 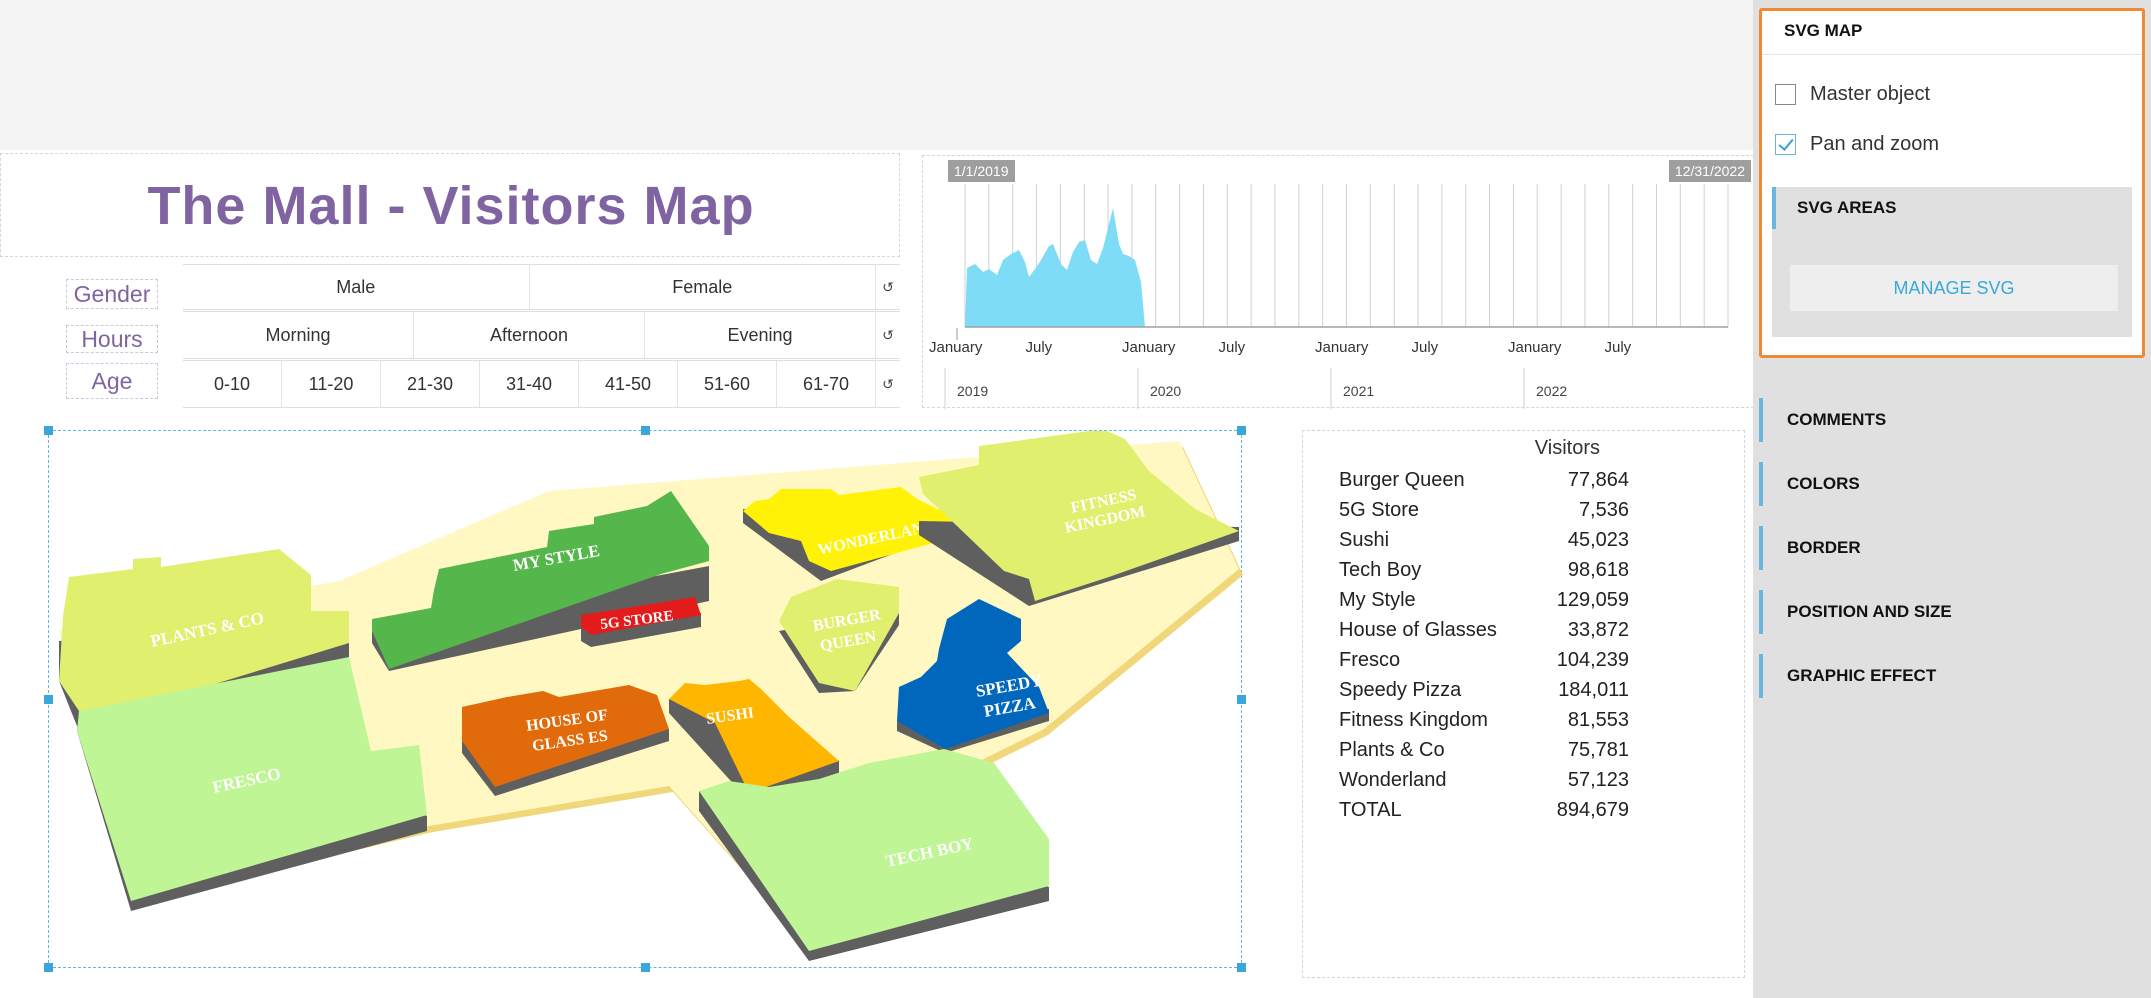 What do you see at coordinates (1484, 810) in the screenshot?
I see `visitors-row: TOTAL 894,679` at bounding box center [1484, 810].